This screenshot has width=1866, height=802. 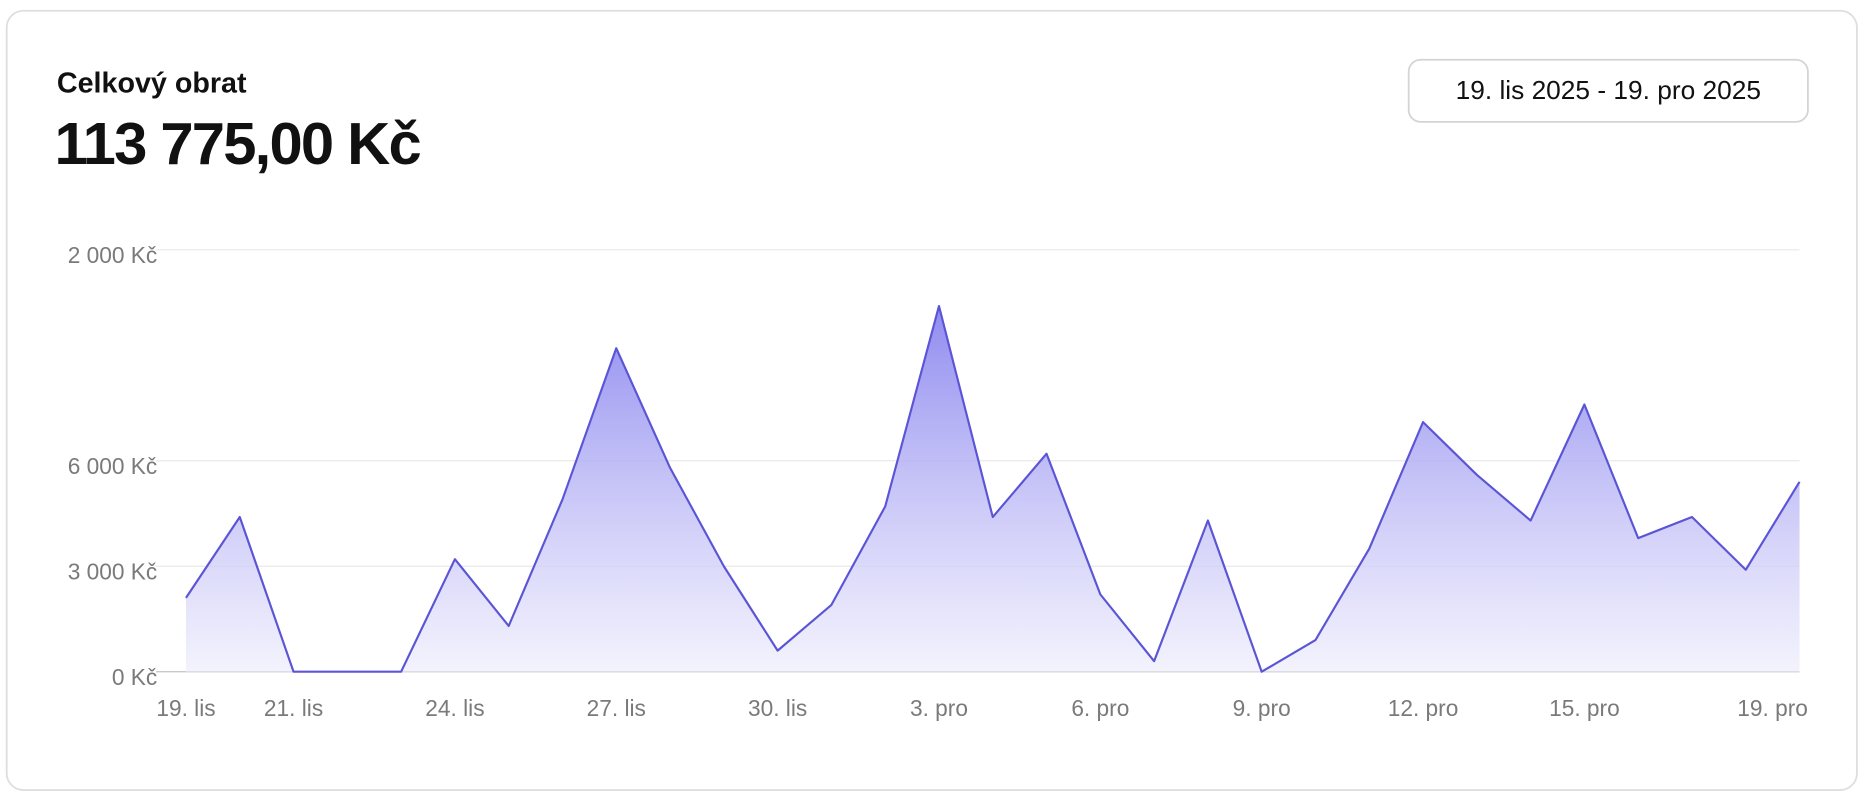 I want to click on date-range-label: 19. lis 2025 - 19. pro 2025, so click(x=1608, y=90).